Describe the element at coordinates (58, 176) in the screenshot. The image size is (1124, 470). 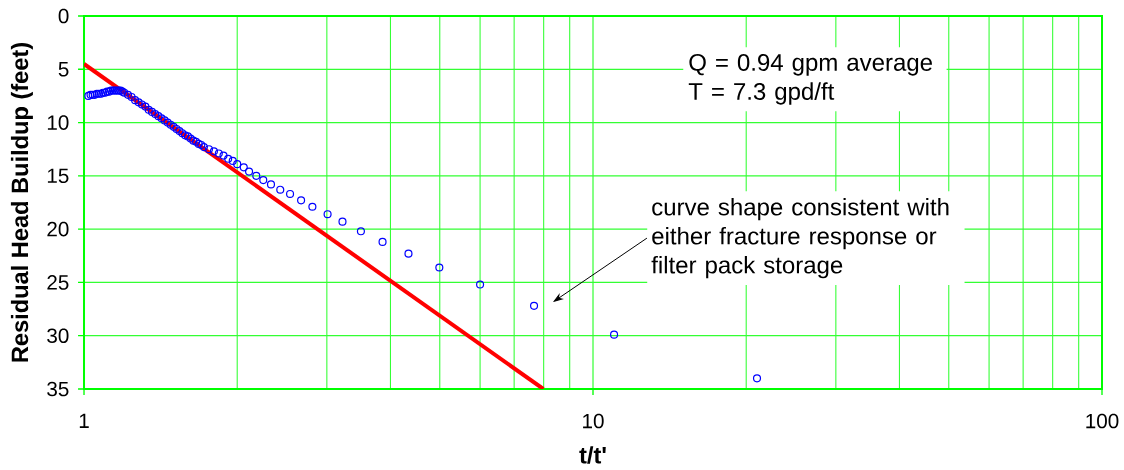
I see `y-tick-label: 15` at that location.